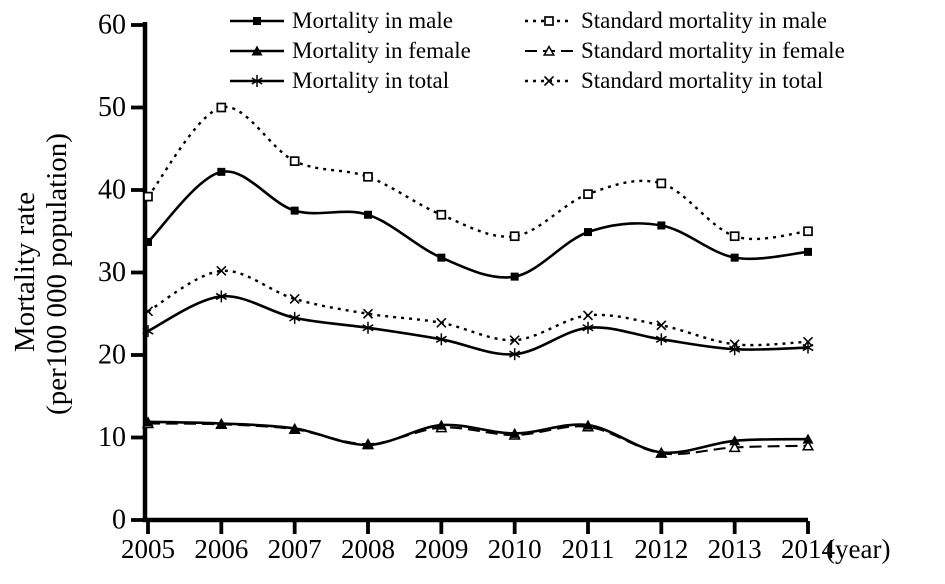  What do you see at coordinates (704, 20) in the screenshot?
I see `legend-label: Standard mortality in male` at bounding box center [704, 20].